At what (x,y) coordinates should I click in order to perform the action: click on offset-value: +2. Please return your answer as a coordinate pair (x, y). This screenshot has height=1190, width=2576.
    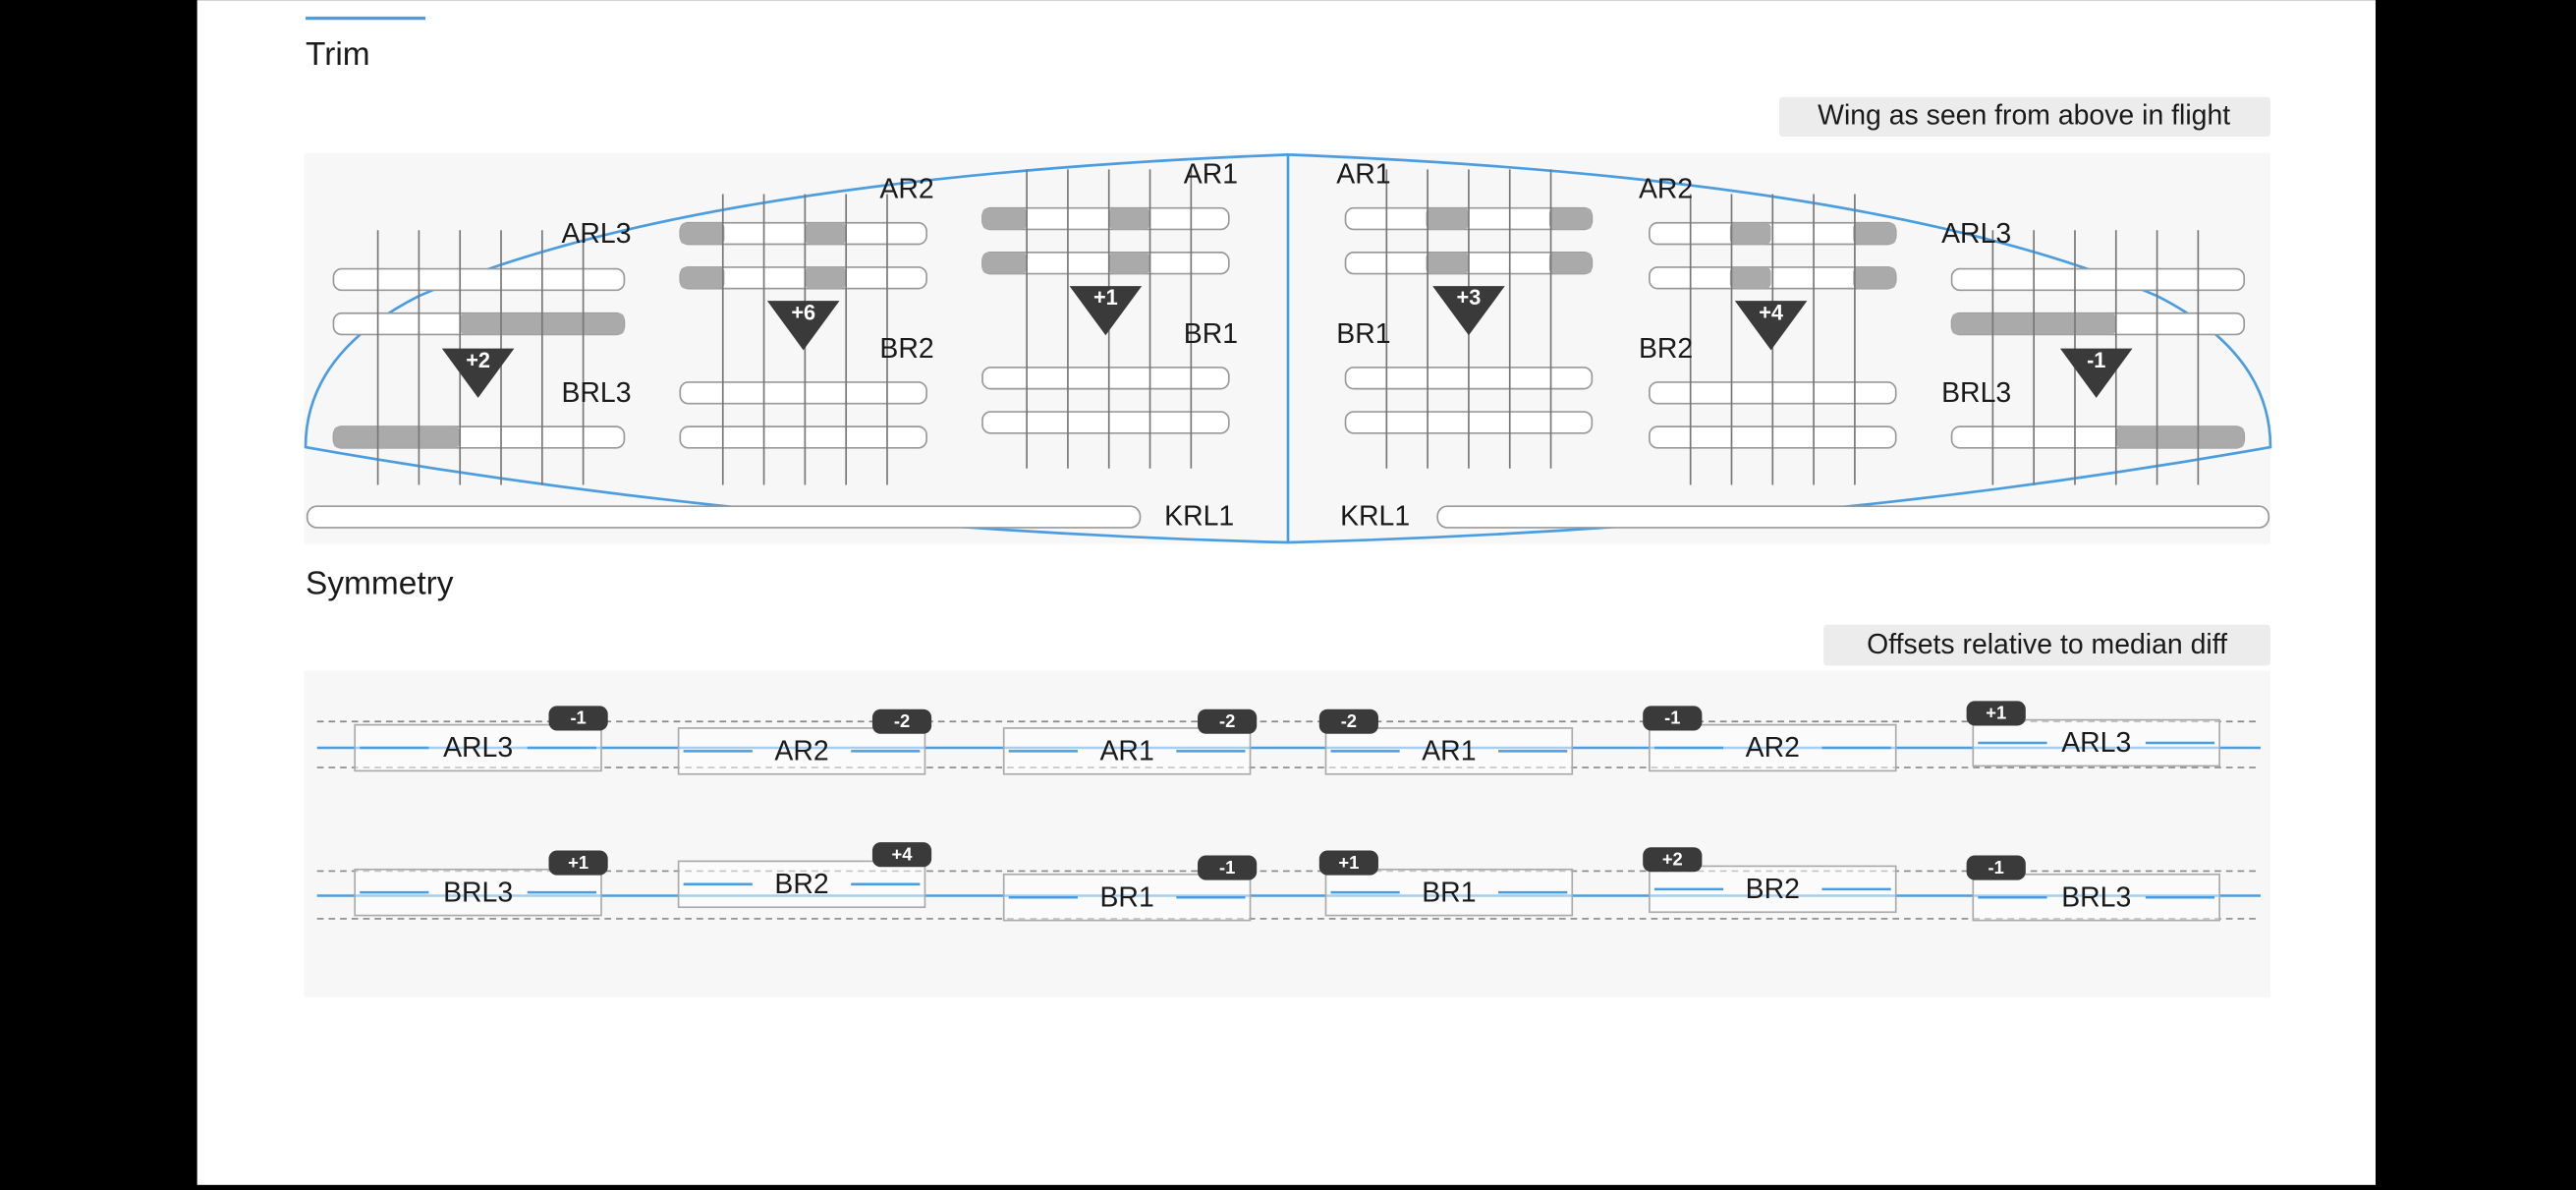
    Looking at the image, I should click on (1672, 858).